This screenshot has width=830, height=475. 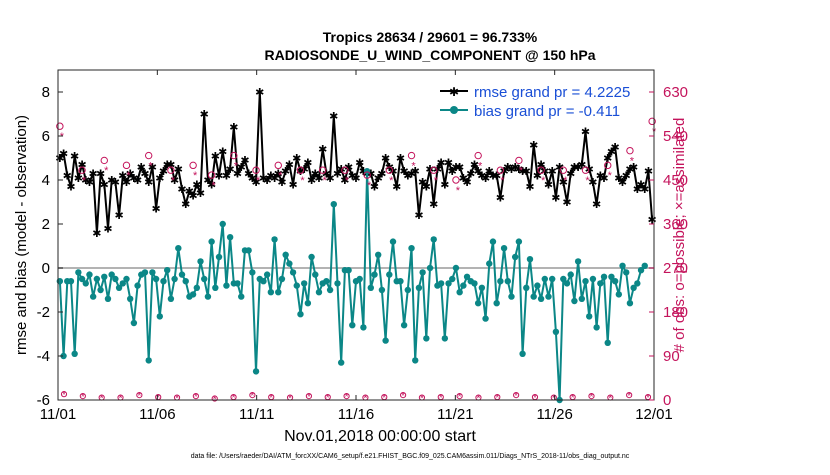 I want to click on y-axis-left: -6 -4 -2 0 2 4 6 8, so click(x=50, y=246).